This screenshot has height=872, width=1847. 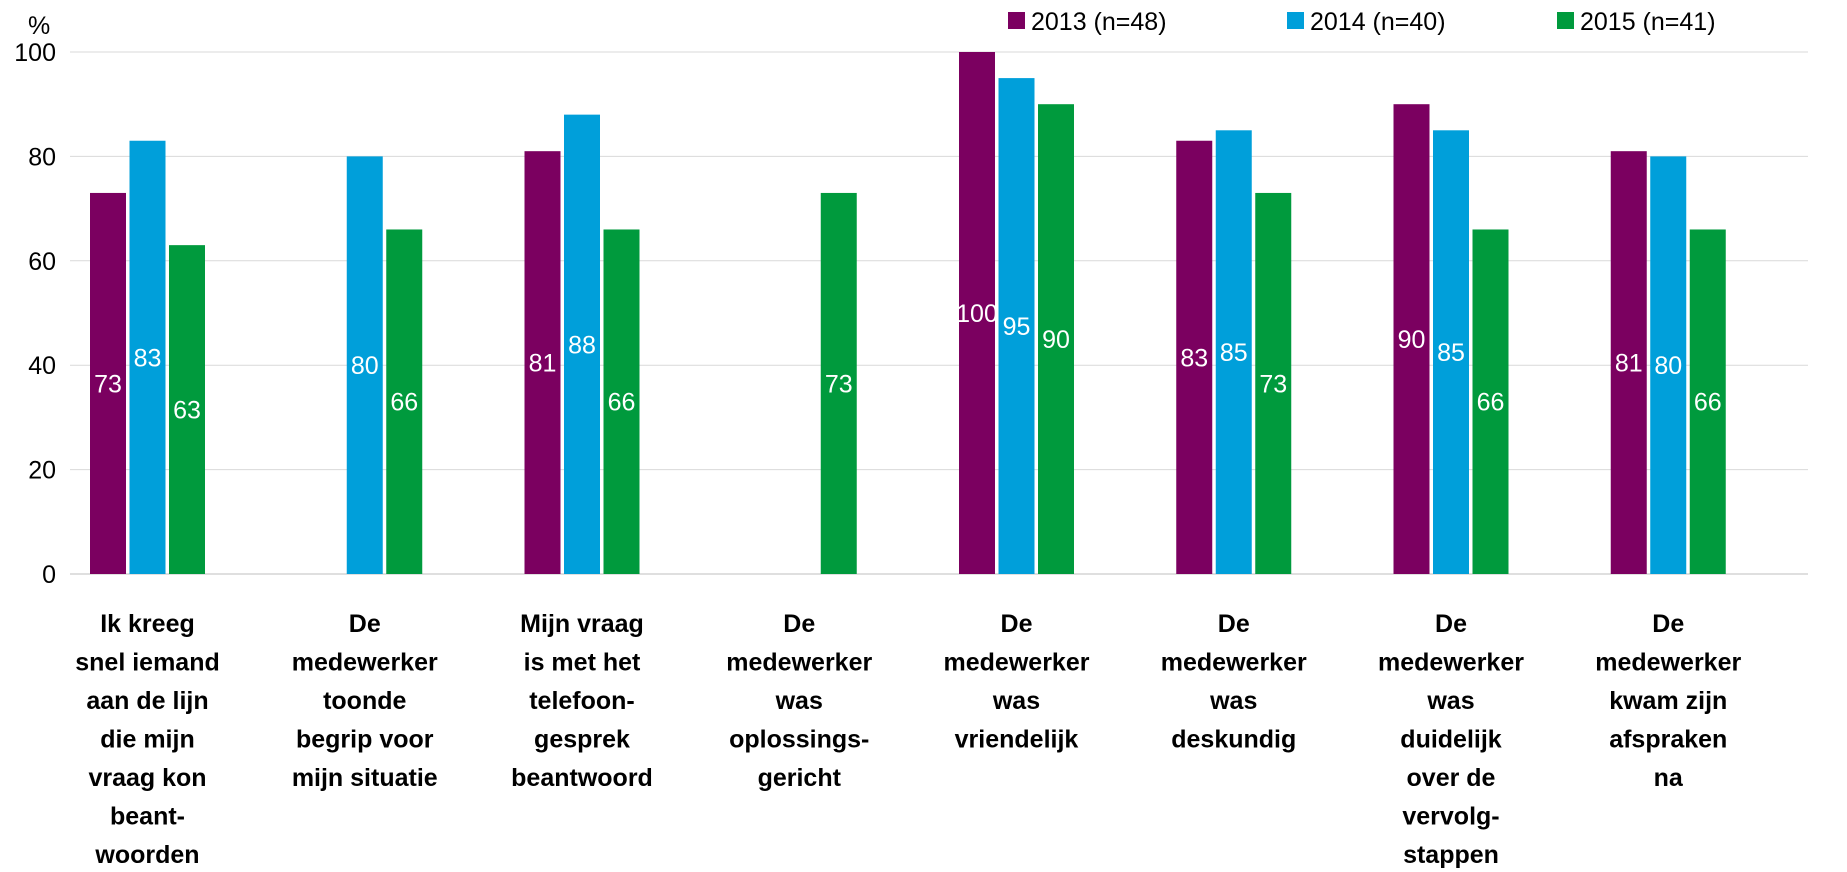 I want to click on category-label-line: vervolg-, so click(x=1450, y=817).